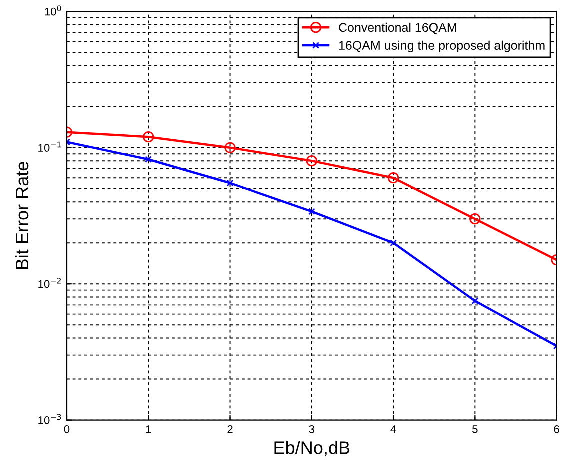 This screenshot has width=563, height=467. I want to click on x-tick-label: 4, so click(393, 430).